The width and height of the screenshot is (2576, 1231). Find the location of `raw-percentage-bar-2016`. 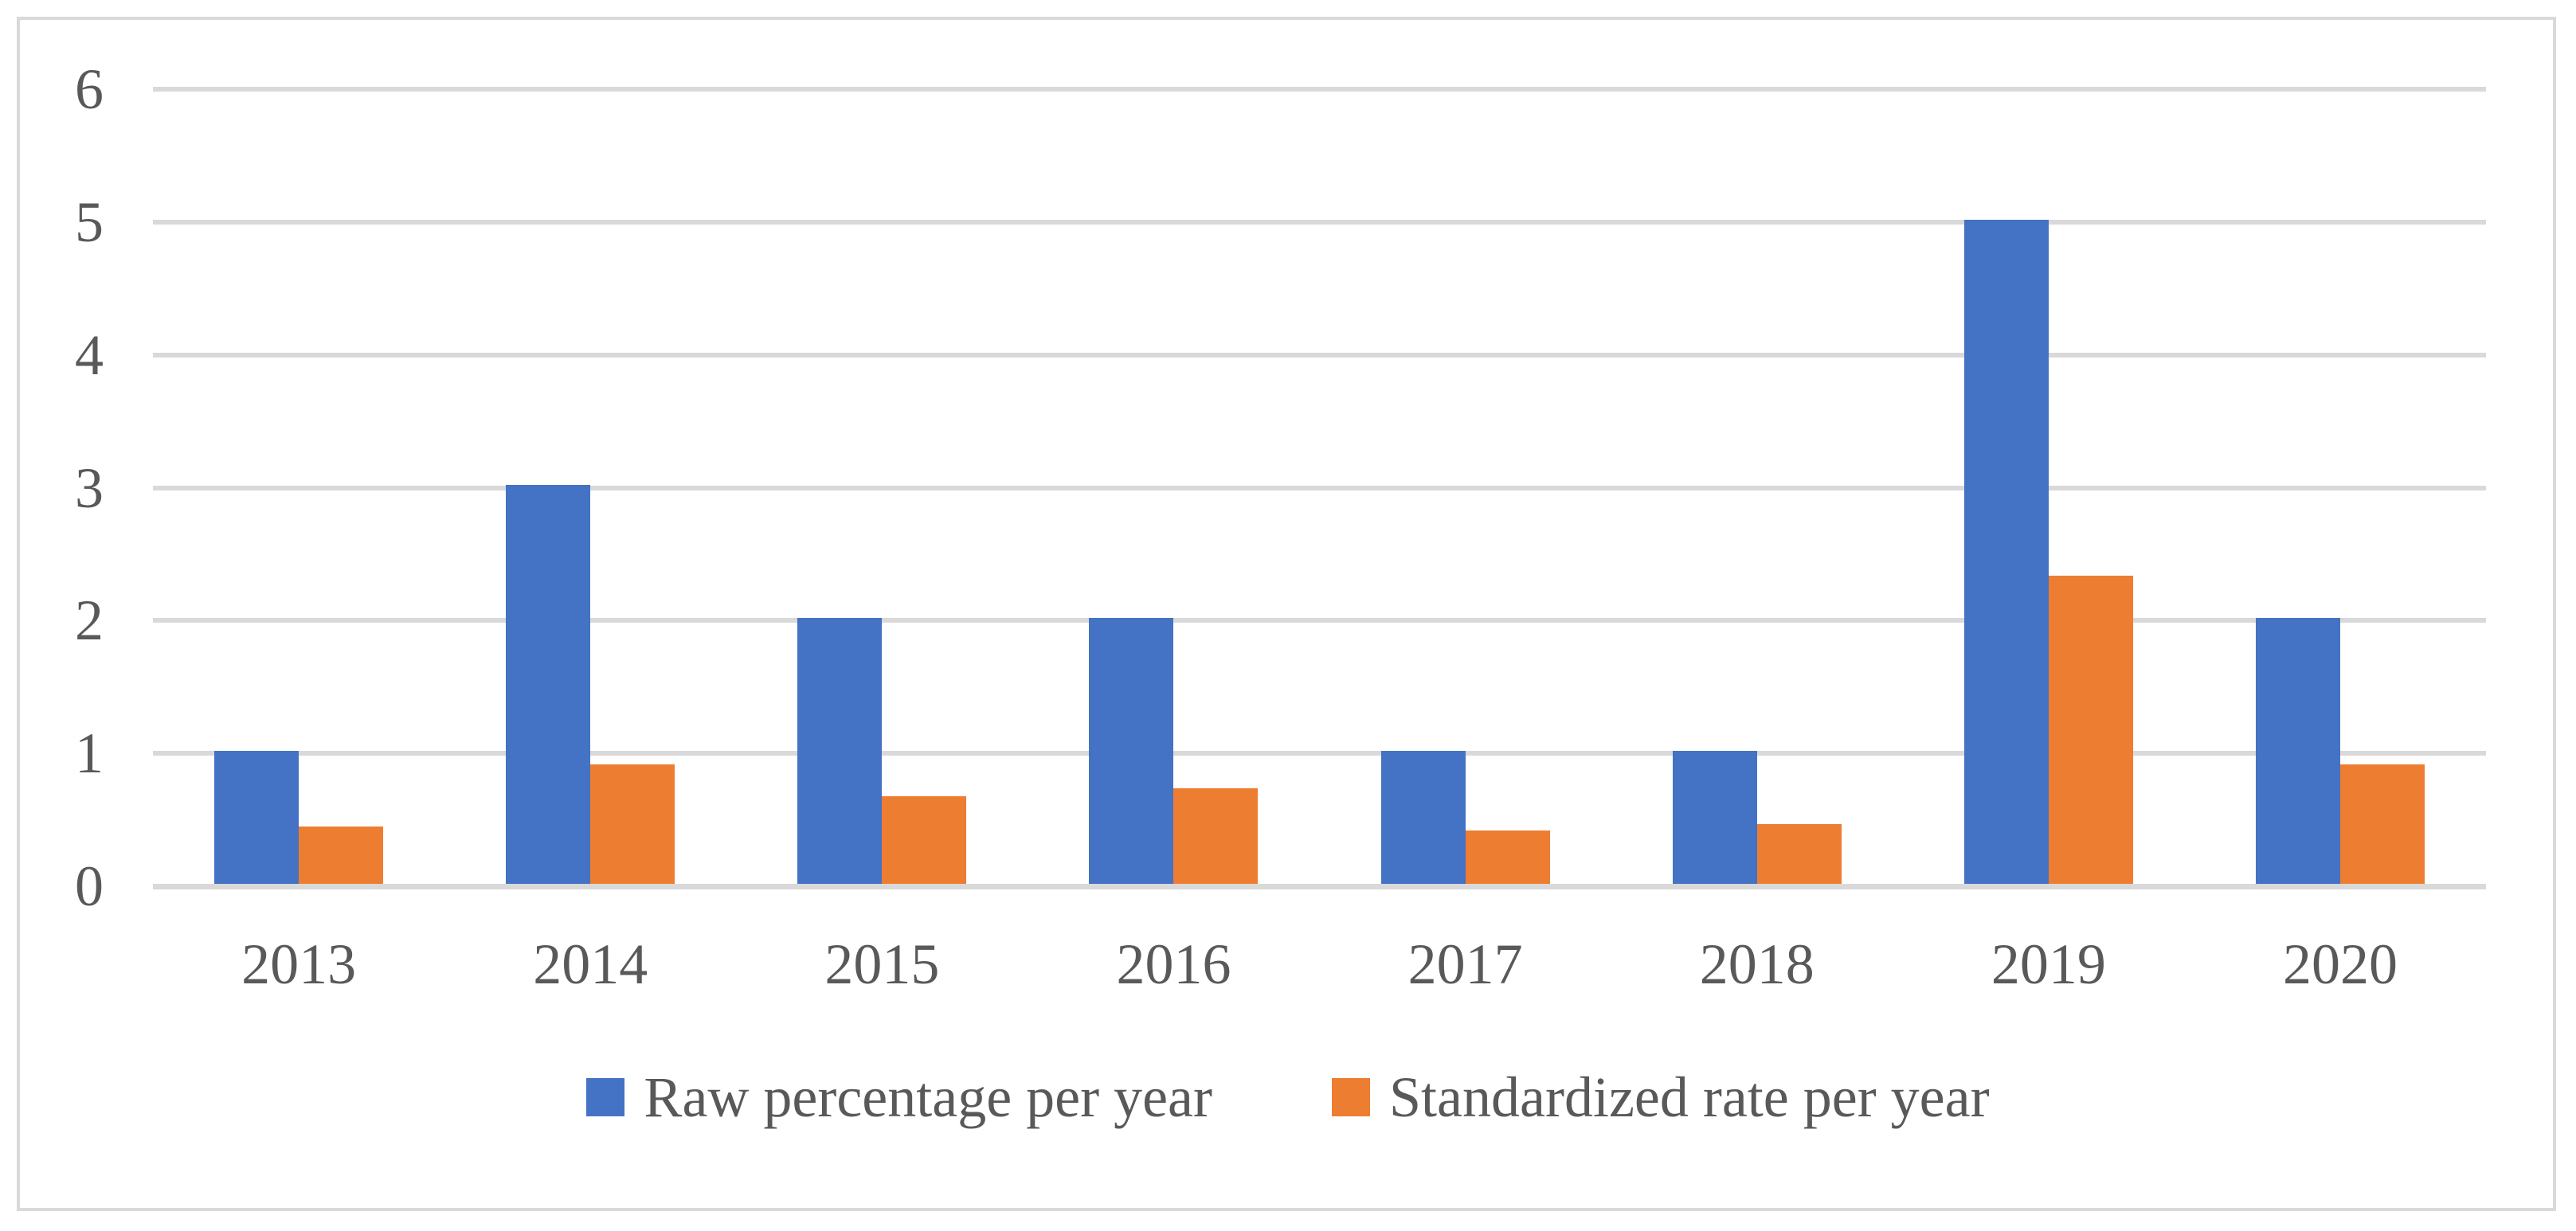

raw-percentage-bar-2016 is located at coordinates (1131, 751).